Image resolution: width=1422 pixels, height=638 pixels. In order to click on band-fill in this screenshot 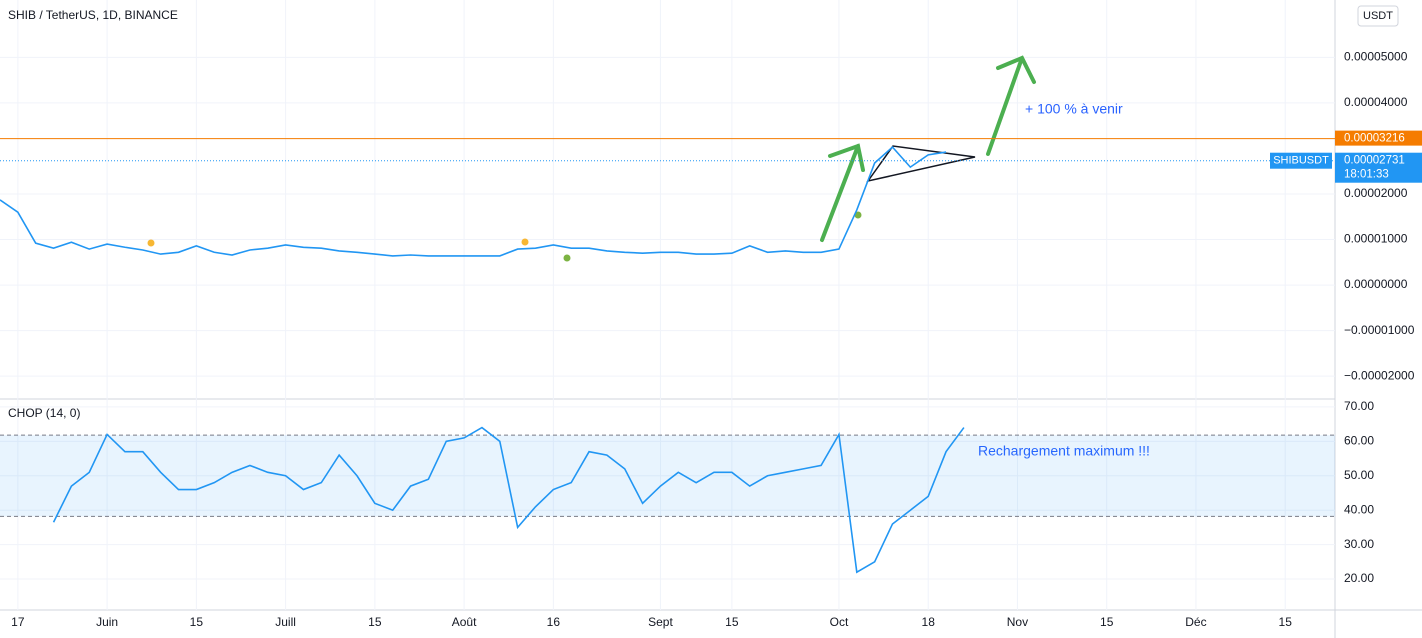, I will do `click(667, 476)`.